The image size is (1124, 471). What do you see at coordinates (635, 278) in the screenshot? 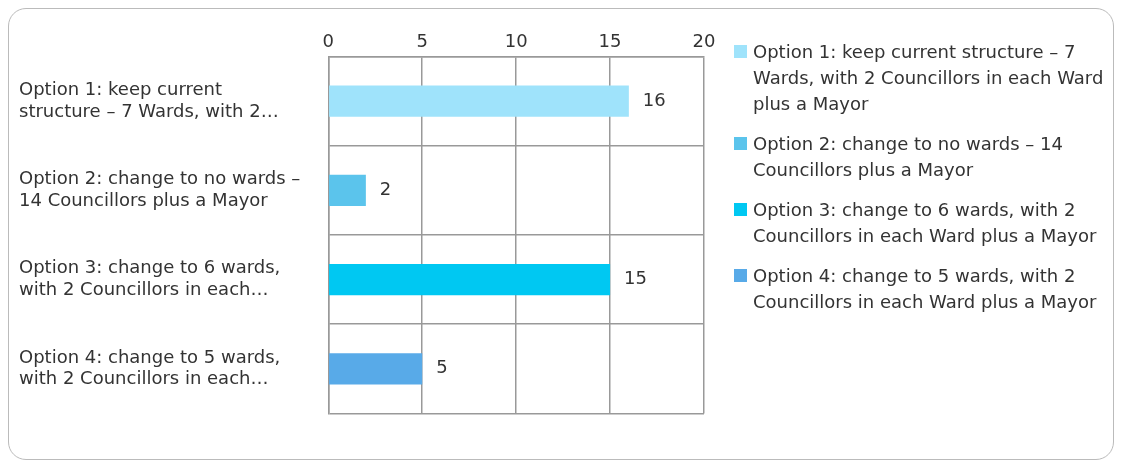
I see `data-label: 15` at bounding box center [635, 278].